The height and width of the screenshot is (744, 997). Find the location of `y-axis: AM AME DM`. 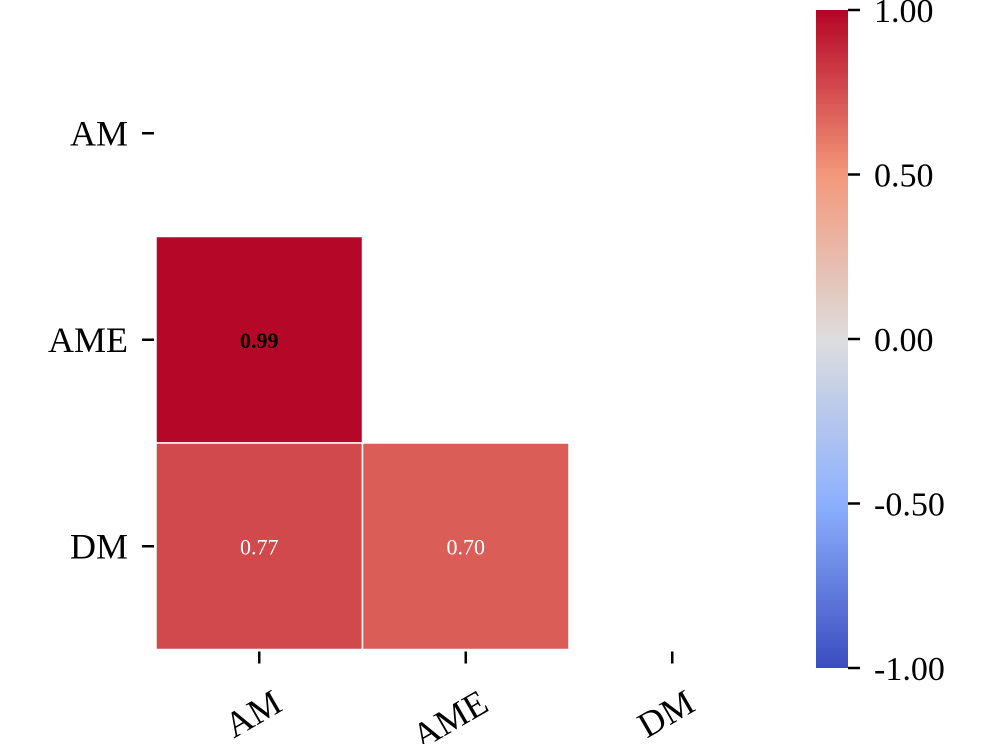

y-axis: AM AME DM is located at coordinates (101, 339).